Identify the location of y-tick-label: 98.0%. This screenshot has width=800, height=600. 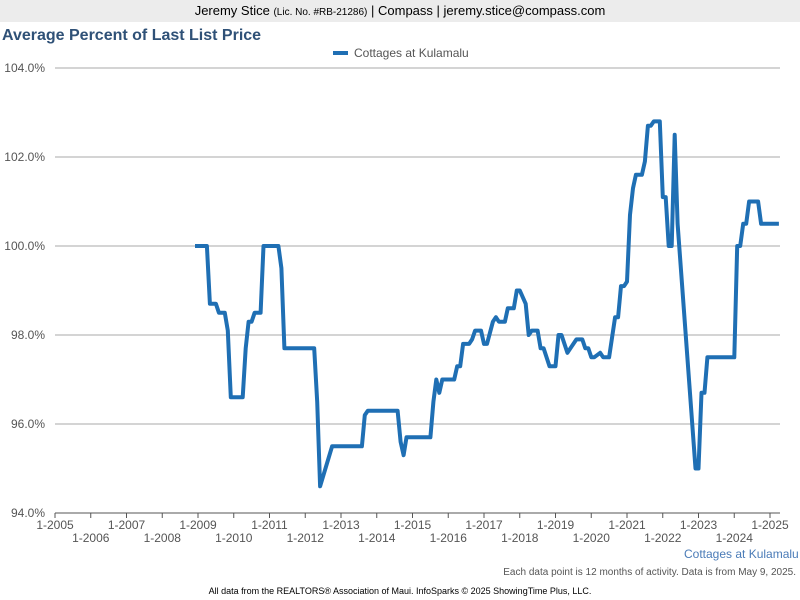
(28, 335).